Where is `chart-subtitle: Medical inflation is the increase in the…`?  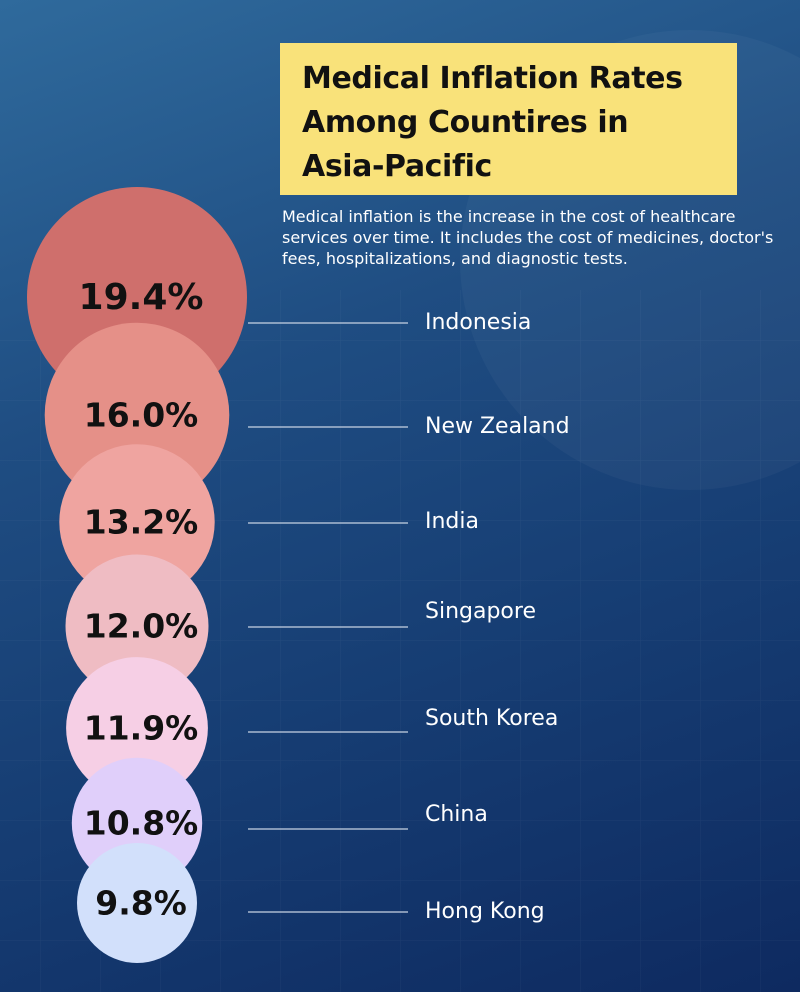 chart-subtitle: Medical inflation is the increase in the… is located at coordinates (528, 237).